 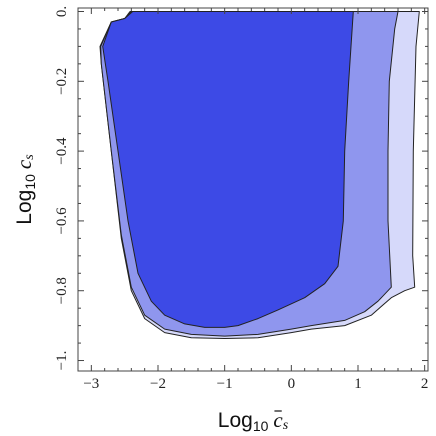 I want to click on x-axis-title: Log10 cs, so click(x=253, y=421).